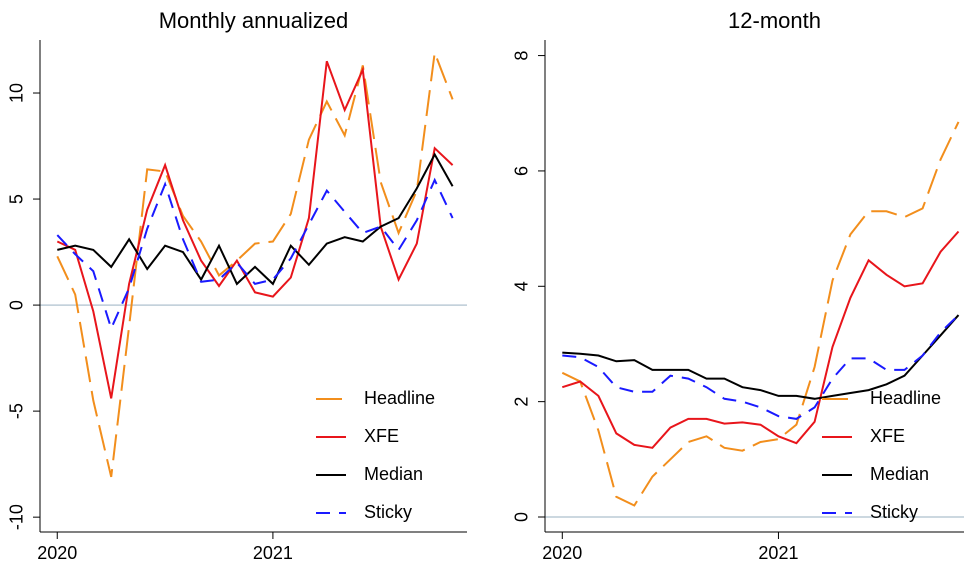 This screenshot has width=964, height=569. I want to click on y-tick-label: -5, so click(17, 411).